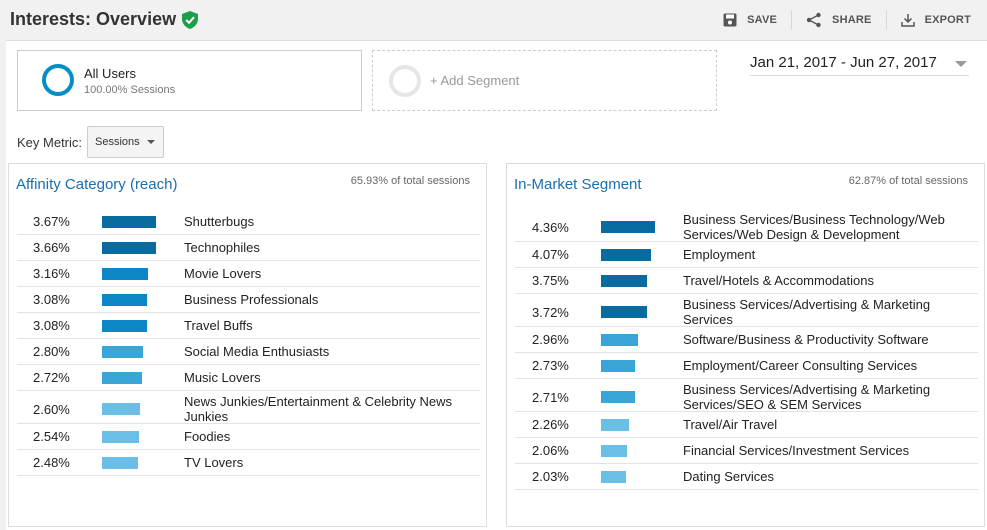  Describe the element at coordinates (50, 142) in the screenshot. I see `key-metric-label: Key Metric:` at that location.